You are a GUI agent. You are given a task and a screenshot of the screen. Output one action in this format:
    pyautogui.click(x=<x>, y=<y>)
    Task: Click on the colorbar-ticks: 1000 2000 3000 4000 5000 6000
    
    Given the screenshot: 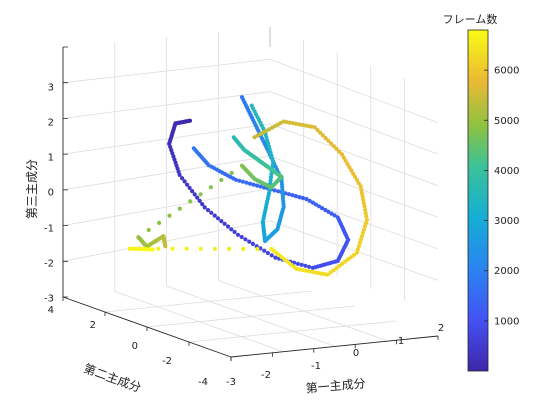 What is the action you would take?
    pyautogui.click(x=501, y=196)
    